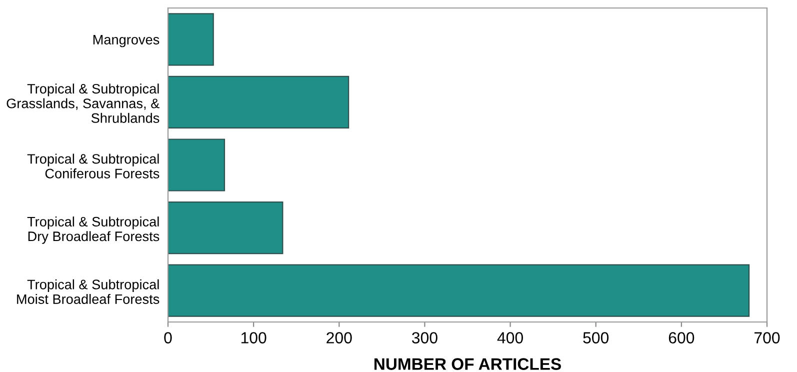 This screenshot has width=797, height=372. What do you see at coordinates (93, 230) in the screenshot?
I see `y-tick-label: Tropical & Subtropical Dry Broadleaf Forests` at bounding box center [93, 230].